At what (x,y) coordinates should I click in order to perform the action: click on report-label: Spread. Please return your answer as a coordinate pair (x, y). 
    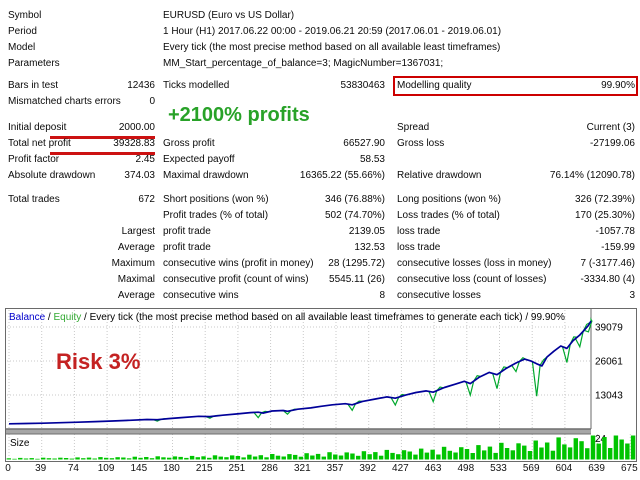
    Looking at the image, I should click on (413, 127).